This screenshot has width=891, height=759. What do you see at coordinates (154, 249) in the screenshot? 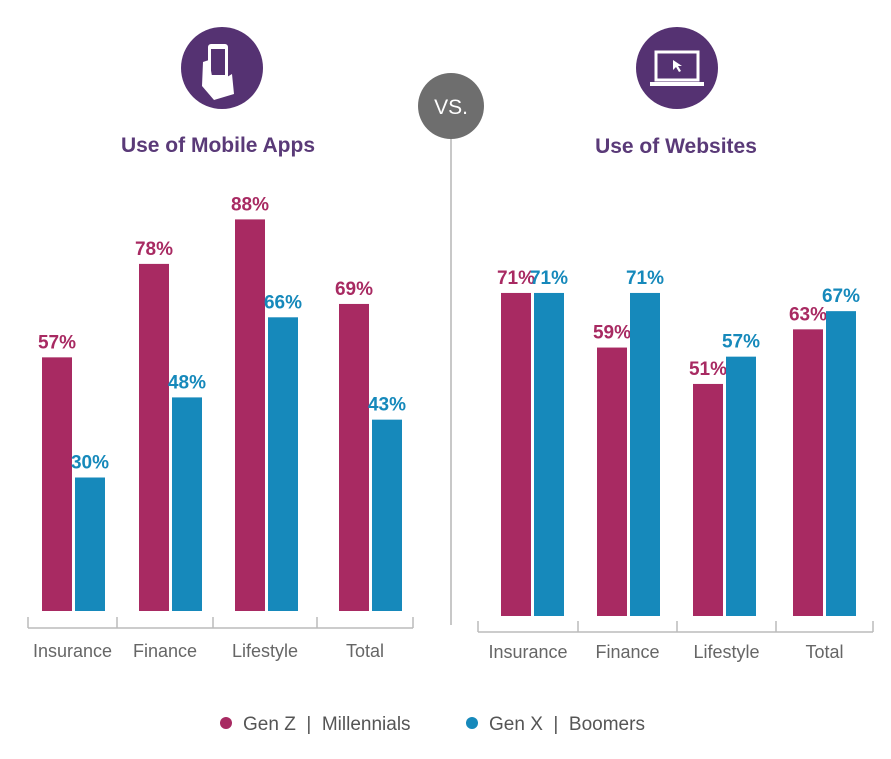
I see `data-label: 78%` at bounding box center [154, 249].